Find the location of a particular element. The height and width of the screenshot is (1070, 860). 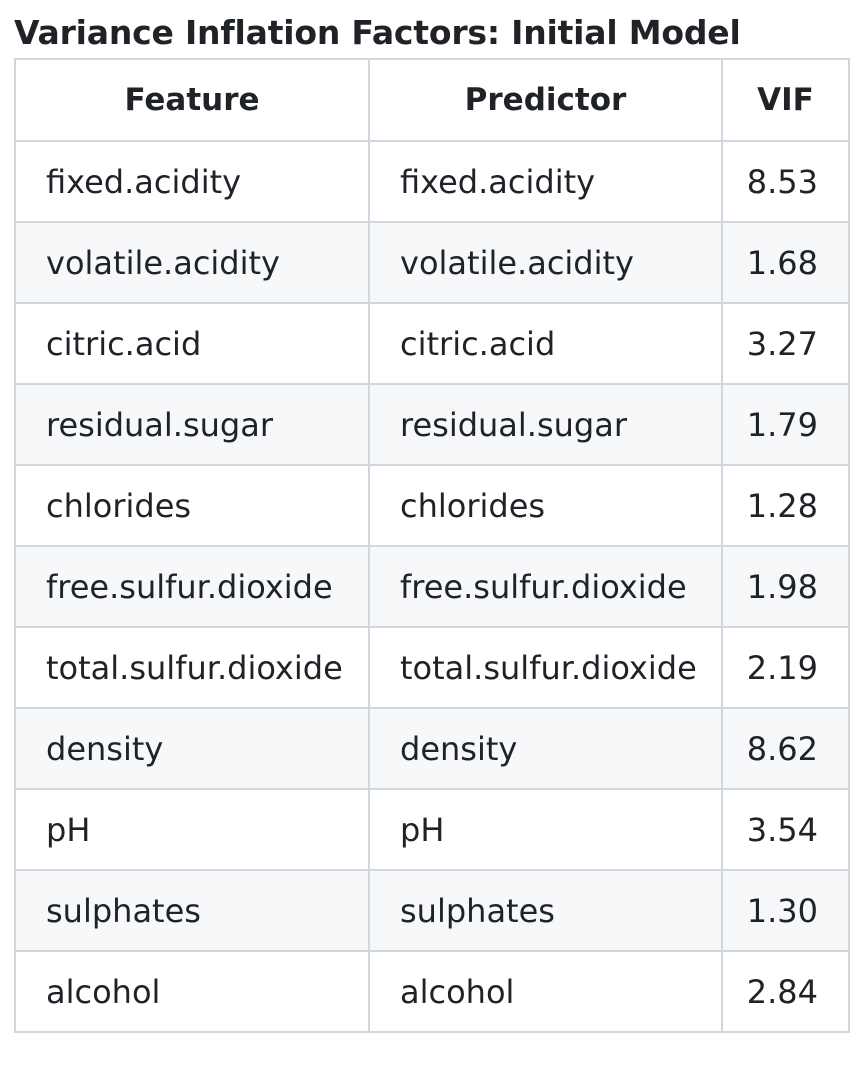

vif-cell: 1.79 is located at coordinates (785, 424).